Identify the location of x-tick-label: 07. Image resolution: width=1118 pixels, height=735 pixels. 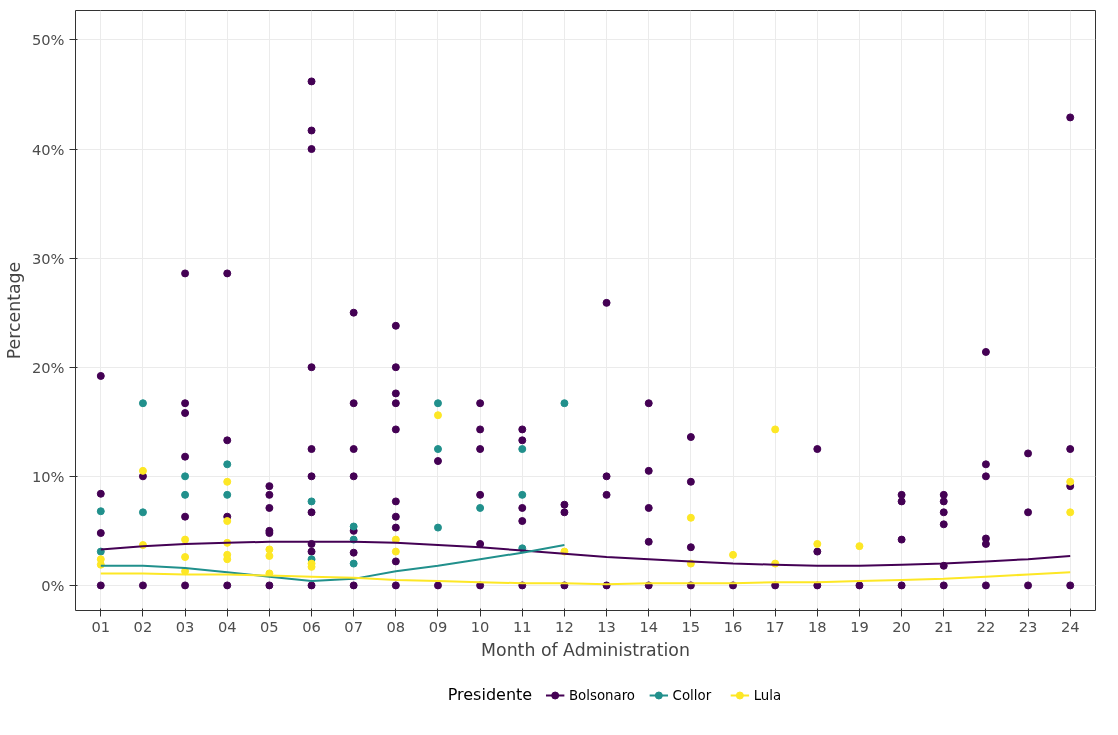
(354, 626).